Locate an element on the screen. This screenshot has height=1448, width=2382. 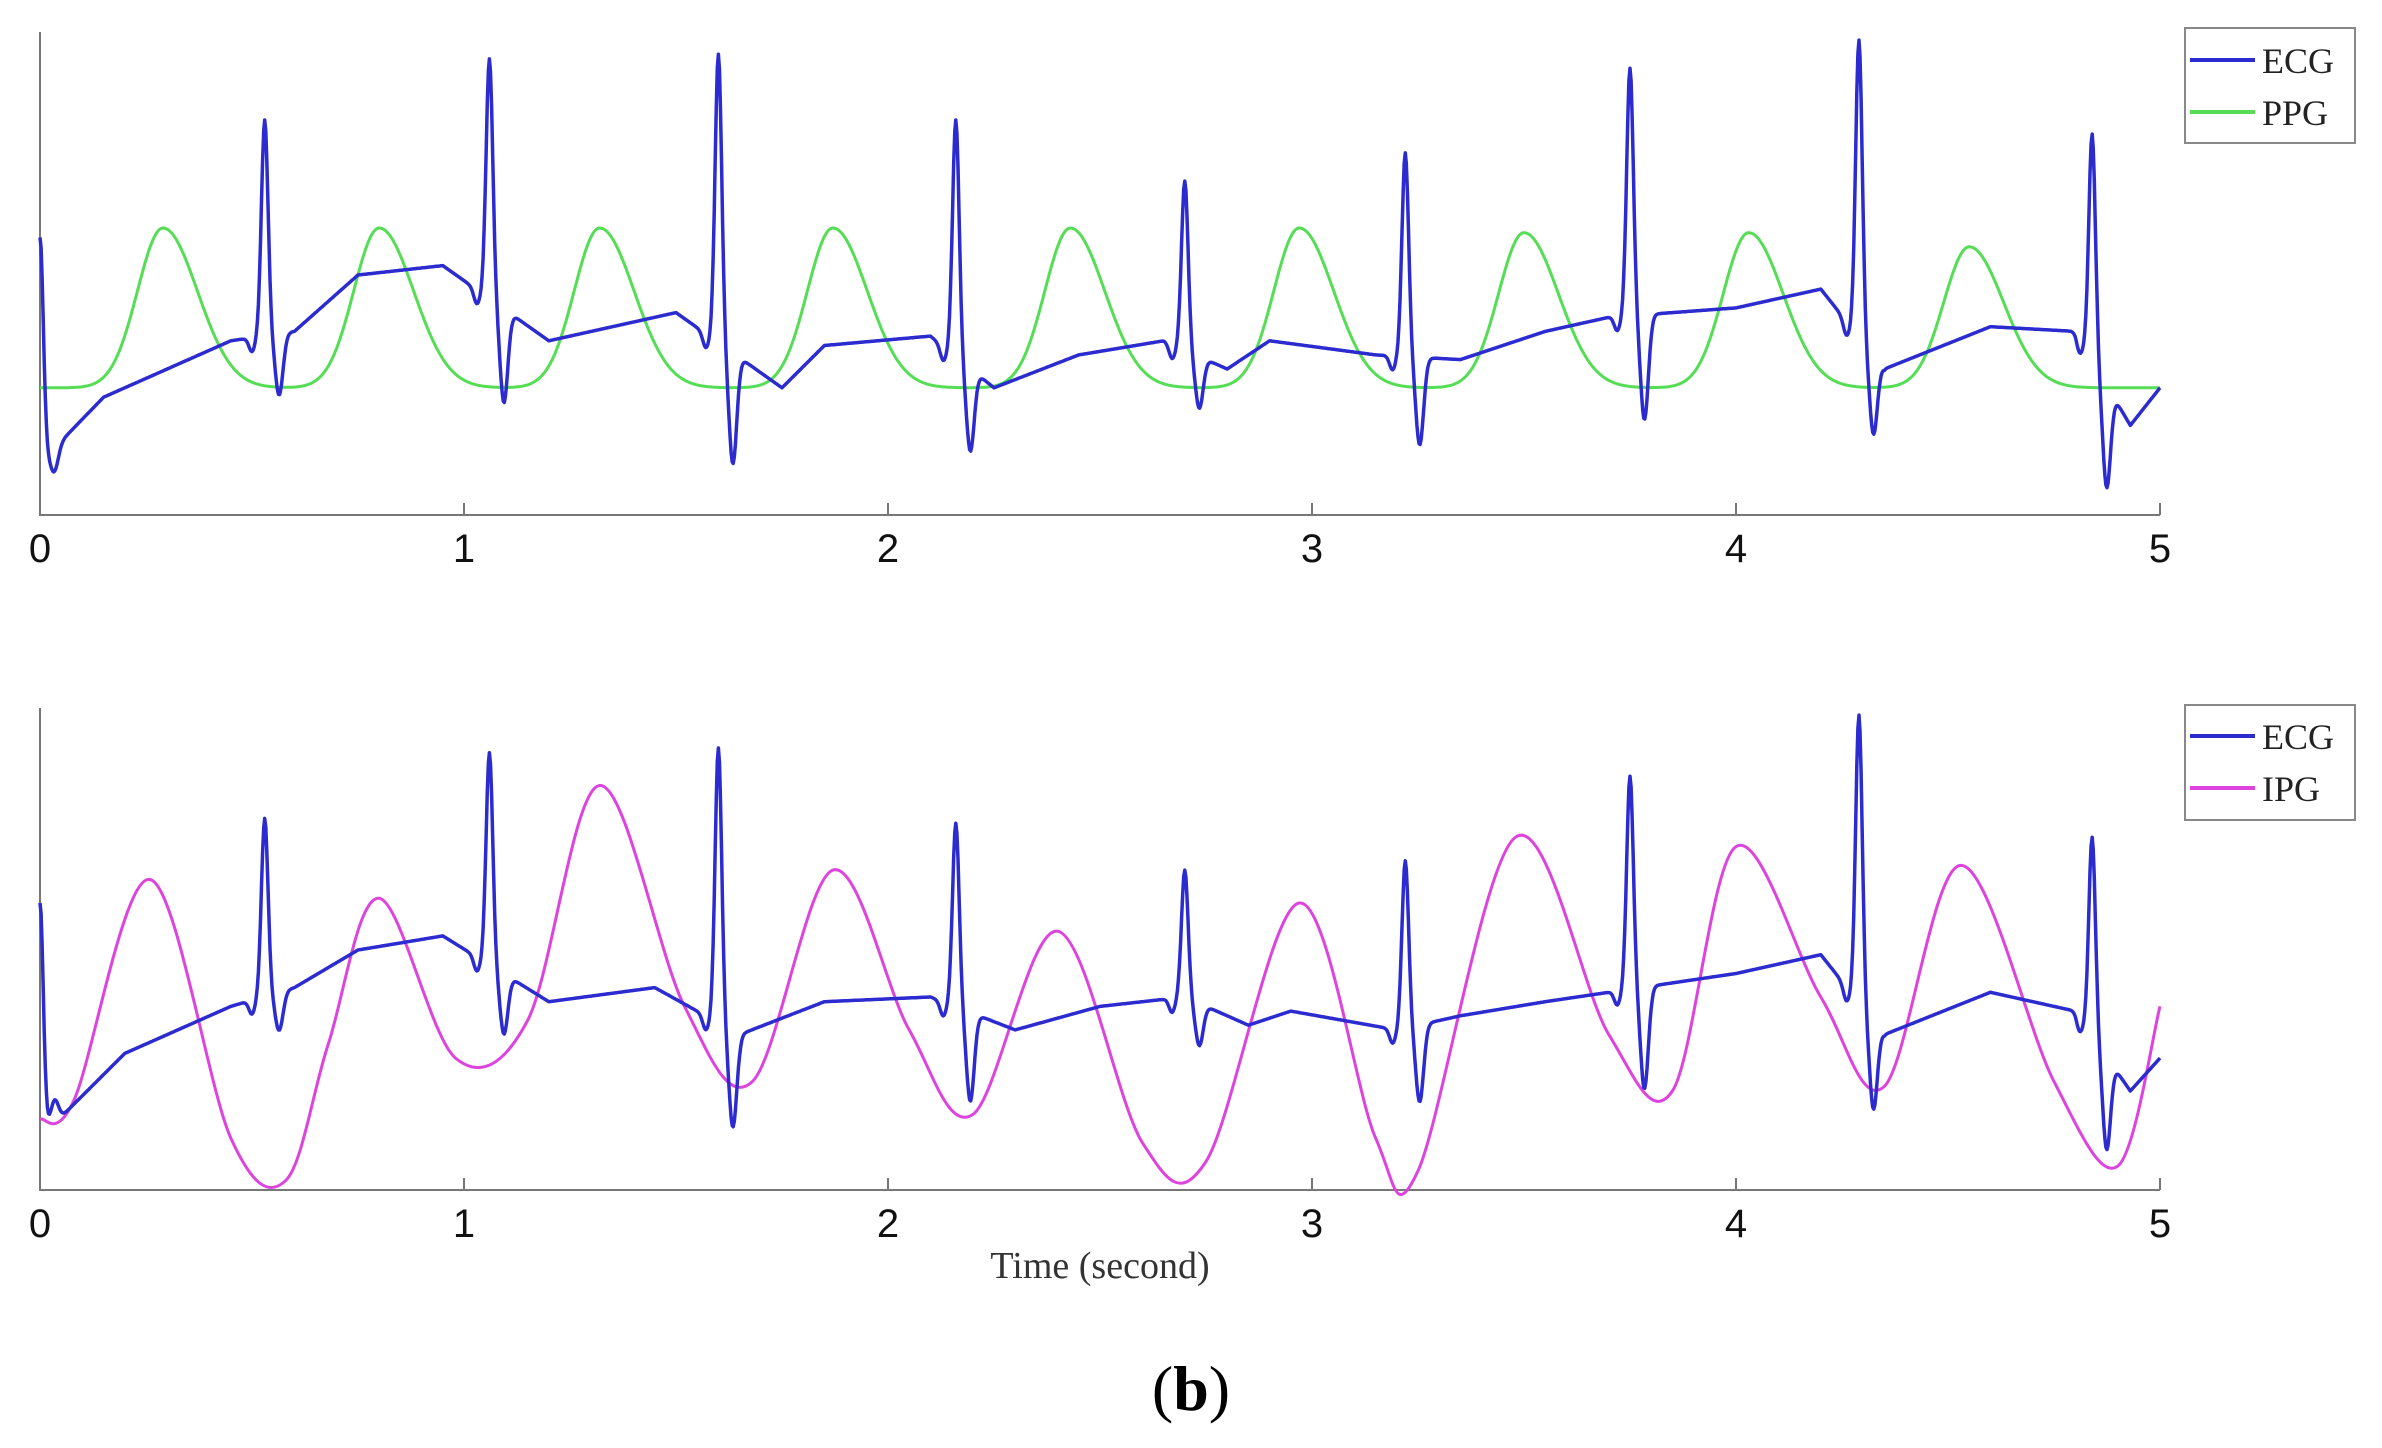
caption-open: ( is located at coordinates (1162, 1388).